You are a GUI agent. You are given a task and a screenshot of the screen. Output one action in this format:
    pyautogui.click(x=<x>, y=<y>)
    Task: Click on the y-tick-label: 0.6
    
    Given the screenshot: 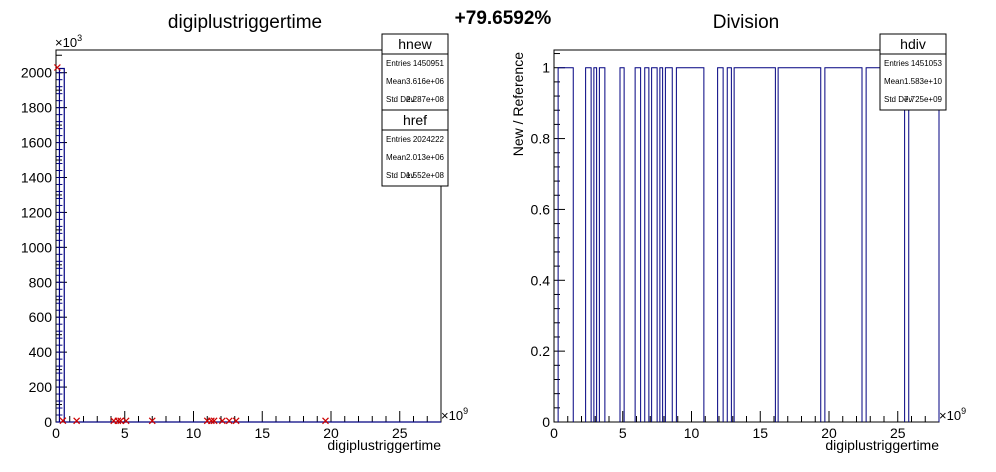 What is the action you would take?
    pyautogui.click(x=541, y=209)
    